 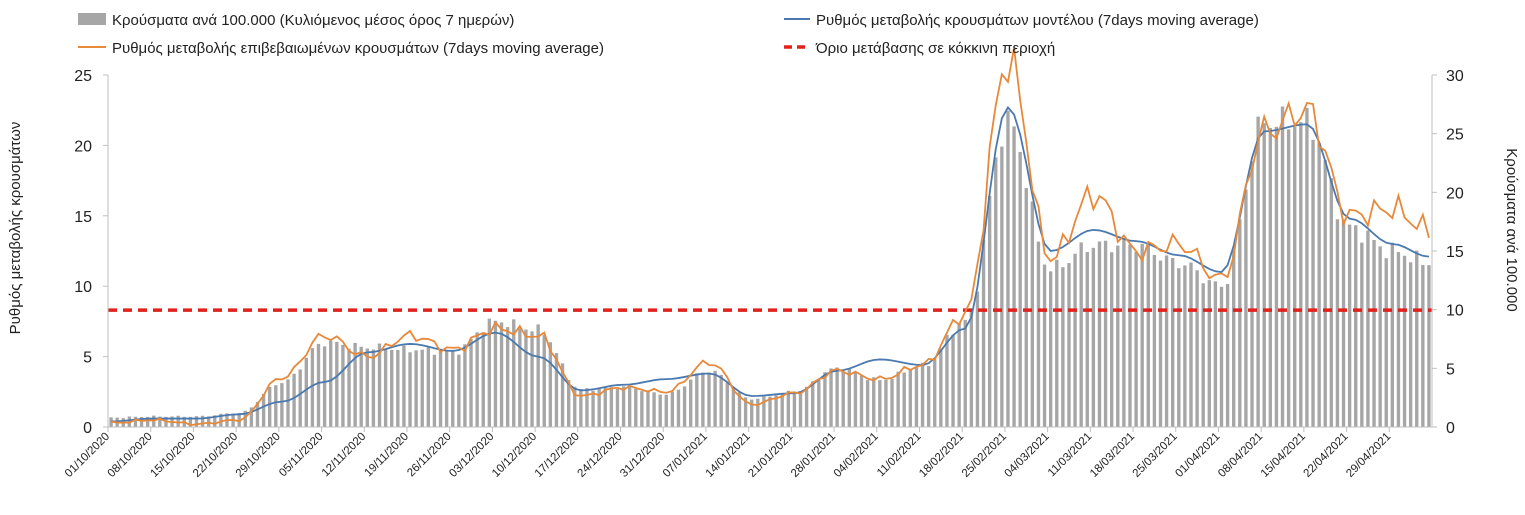 I want to click on x-tick-label: 29/04/2021, so click(x=1368, y=455).